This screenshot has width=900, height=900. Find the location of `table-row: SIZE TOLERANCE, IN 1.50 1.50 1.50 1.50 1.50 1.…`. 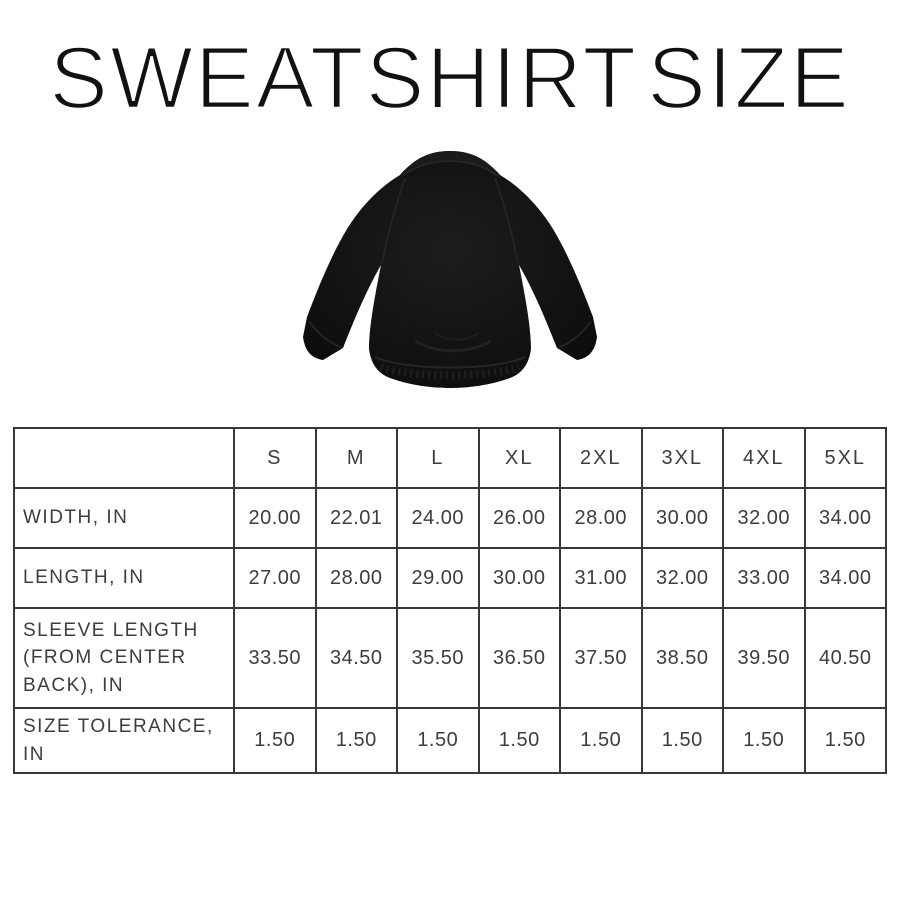

table-row: SIZE TOLERANCE, IN 1.50 1.50 1.50 1.50 1.50 1.… is located at coordinates (450, 741).